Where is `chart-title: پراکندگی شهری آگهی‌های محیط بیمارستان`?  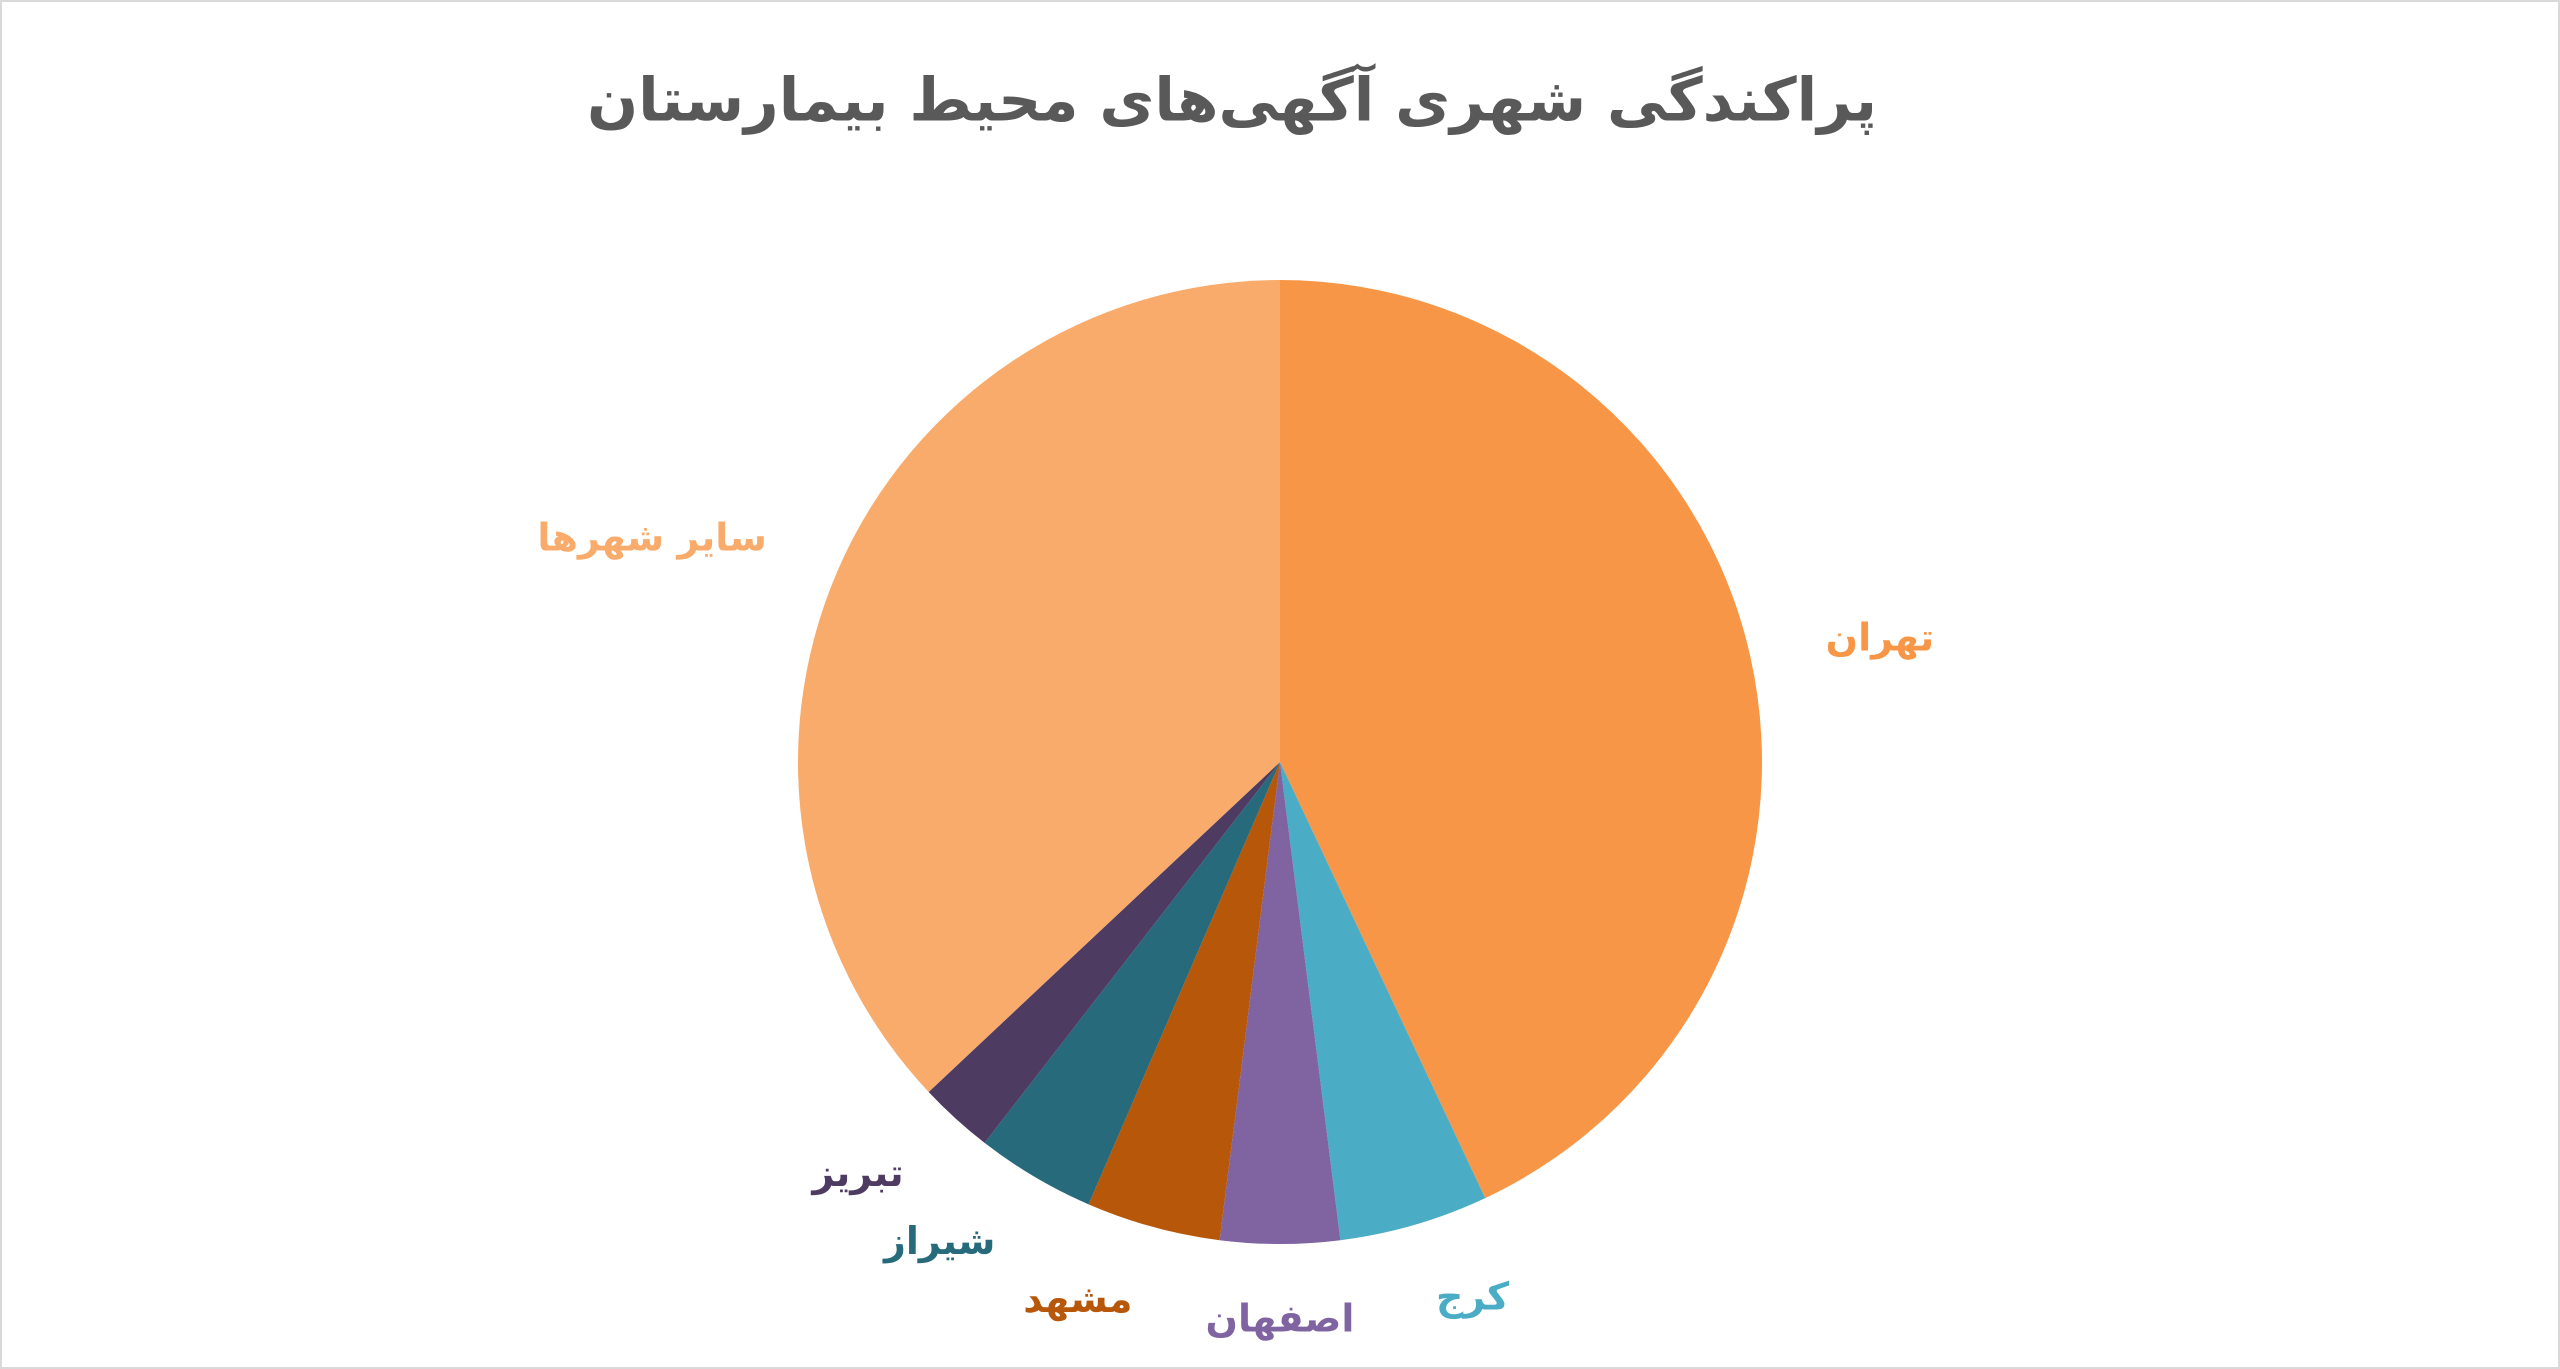 chart-title: پراکندگی شهری آگهی‌های محیط بیمارستان is located at coordinates (1232, 99).